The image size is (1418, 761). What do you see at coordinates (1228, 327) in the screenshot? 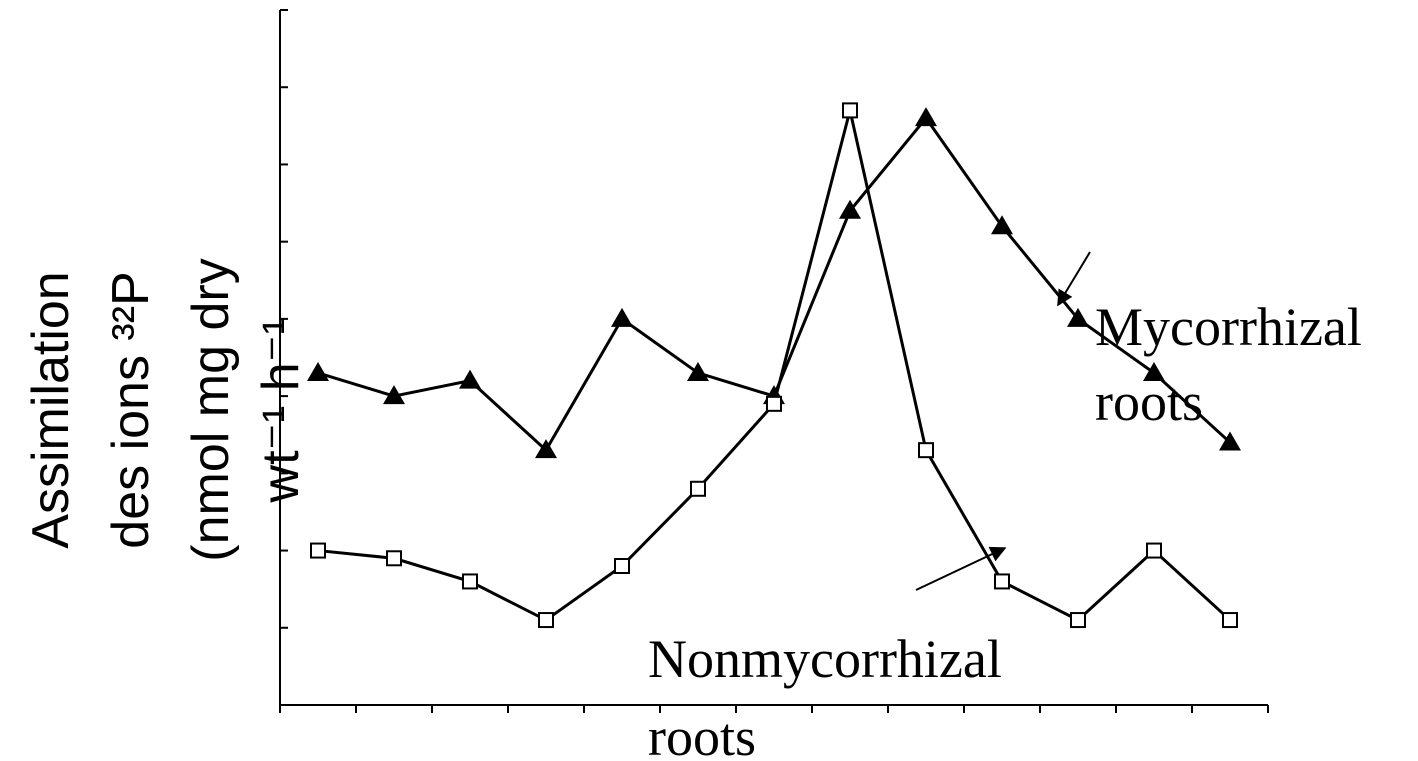
I see `series-annotation: Mycorrhizal` at bounding box center [1228, 327].